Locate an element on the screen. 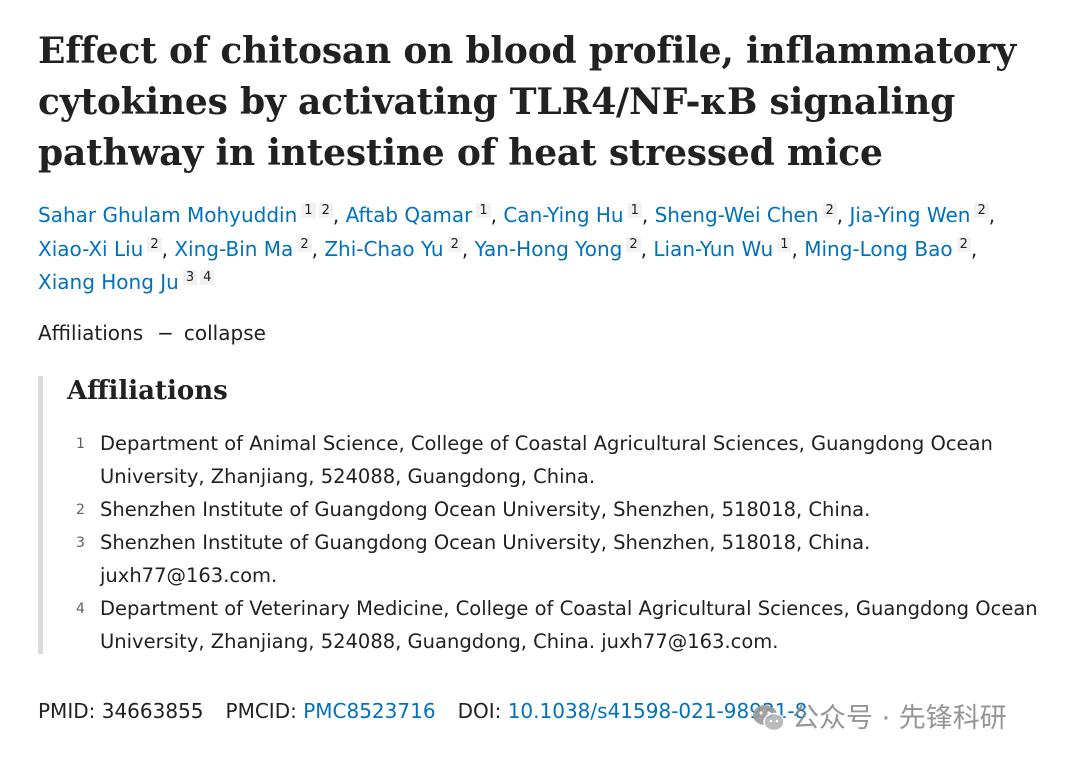 The image size is (1080, 765). author-item: Lian-Yun Wu 1 is located at coordinates (722, 248).